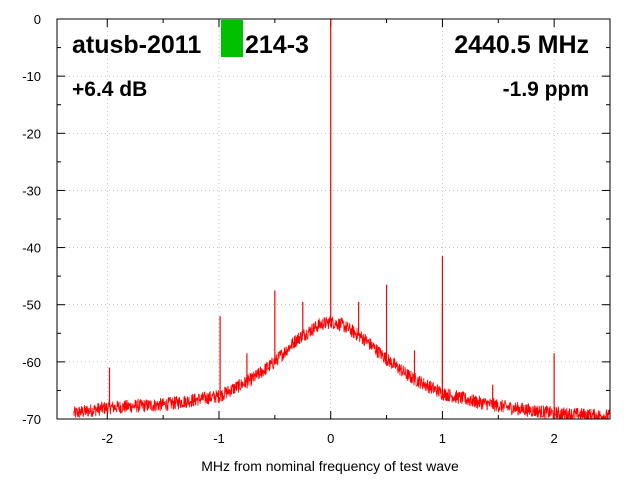 The height and width of the screenshot is (480, 640). I want to click on y-tick-label-0: 0, so click(37, 19).